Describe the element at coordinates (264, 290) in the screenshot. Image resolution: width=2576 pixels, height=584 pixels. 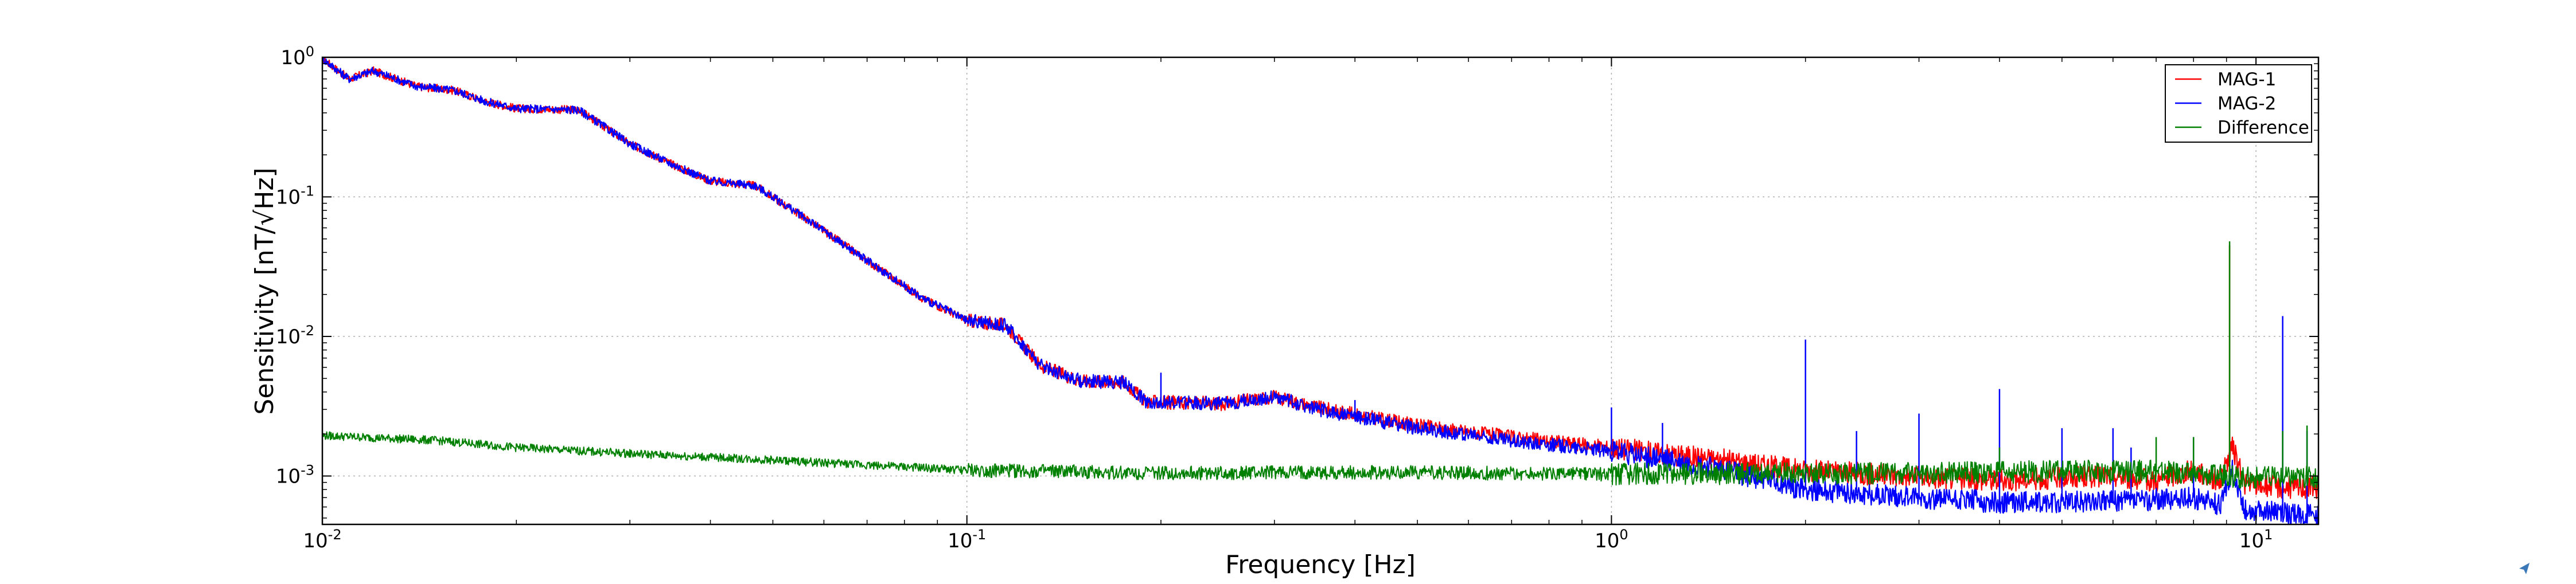
I see `y-axis-title: Sensitivity [nT/√Hz]` at that location.